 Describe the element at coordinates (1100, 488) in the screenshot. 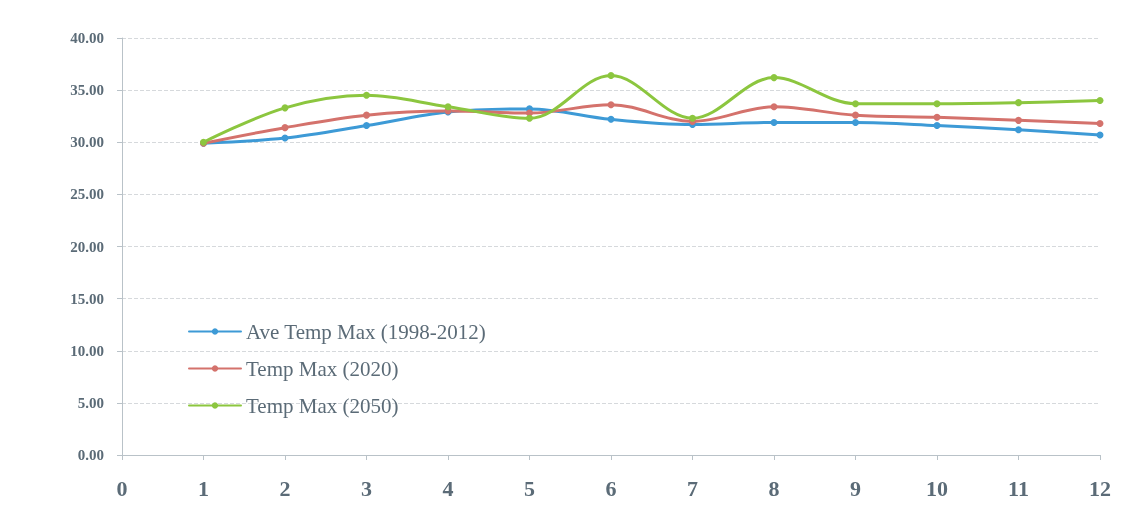

I see `x-tick-label: 12` at that location.